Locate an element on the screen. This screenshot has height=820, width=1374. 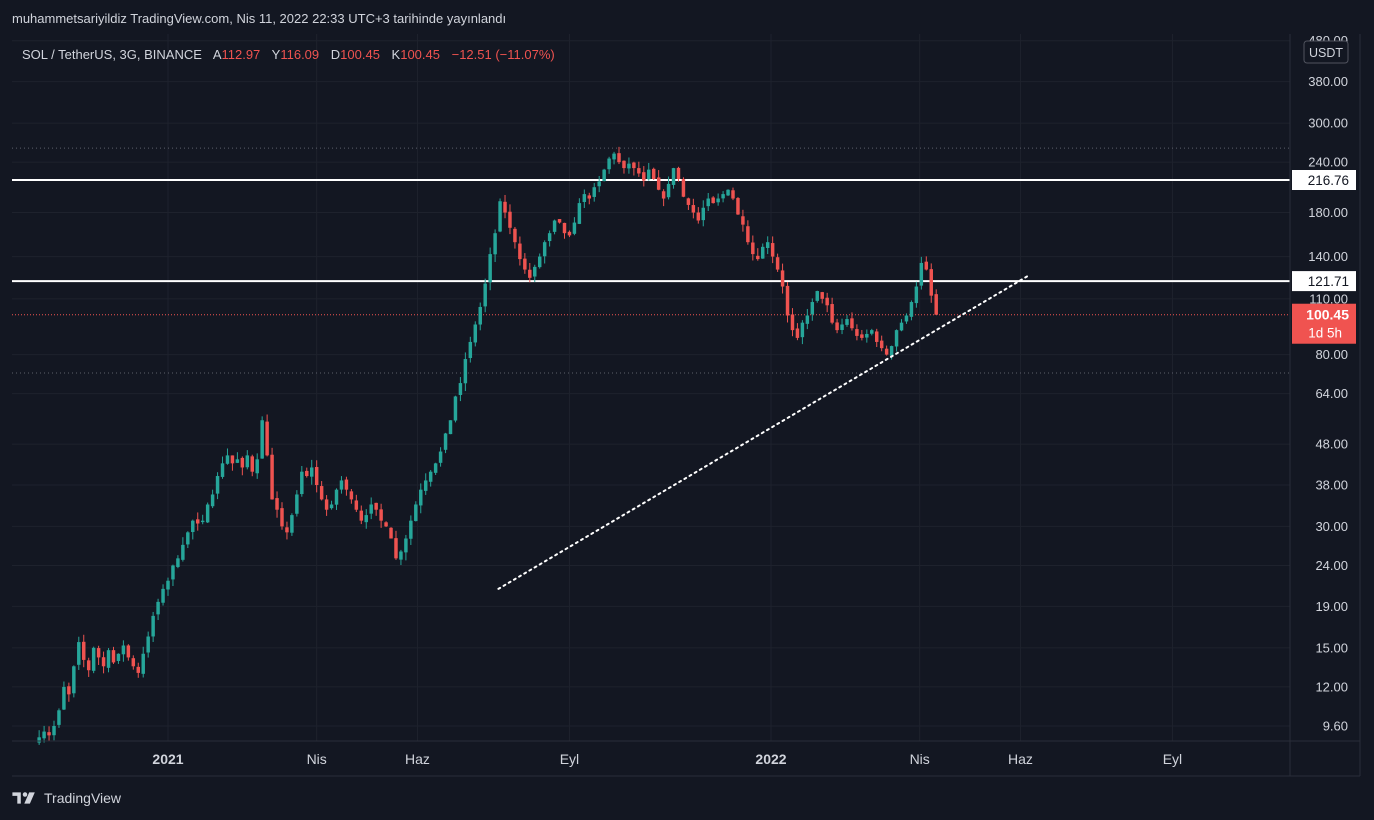
level-price-badge is located at coordinates (1324, 180).